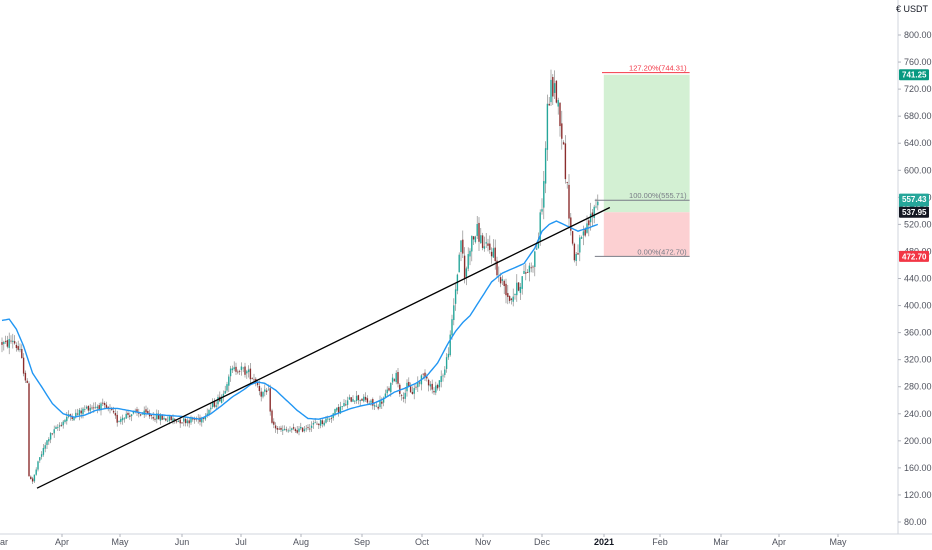 The image size is (932, 550). Describe the element at coordinates (915, 522) in the screenshot. I see `price-tick-label: 80.00` at that location.